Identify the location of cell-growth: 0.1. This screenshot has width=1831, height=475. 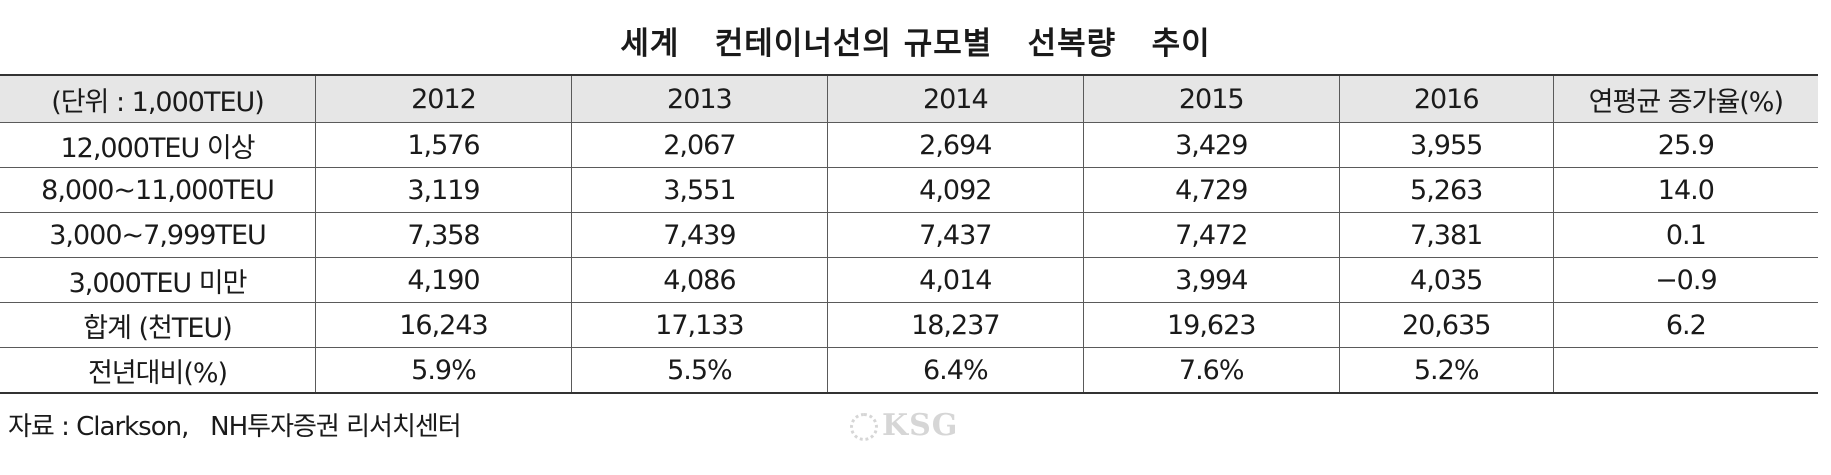
(1685, 235).